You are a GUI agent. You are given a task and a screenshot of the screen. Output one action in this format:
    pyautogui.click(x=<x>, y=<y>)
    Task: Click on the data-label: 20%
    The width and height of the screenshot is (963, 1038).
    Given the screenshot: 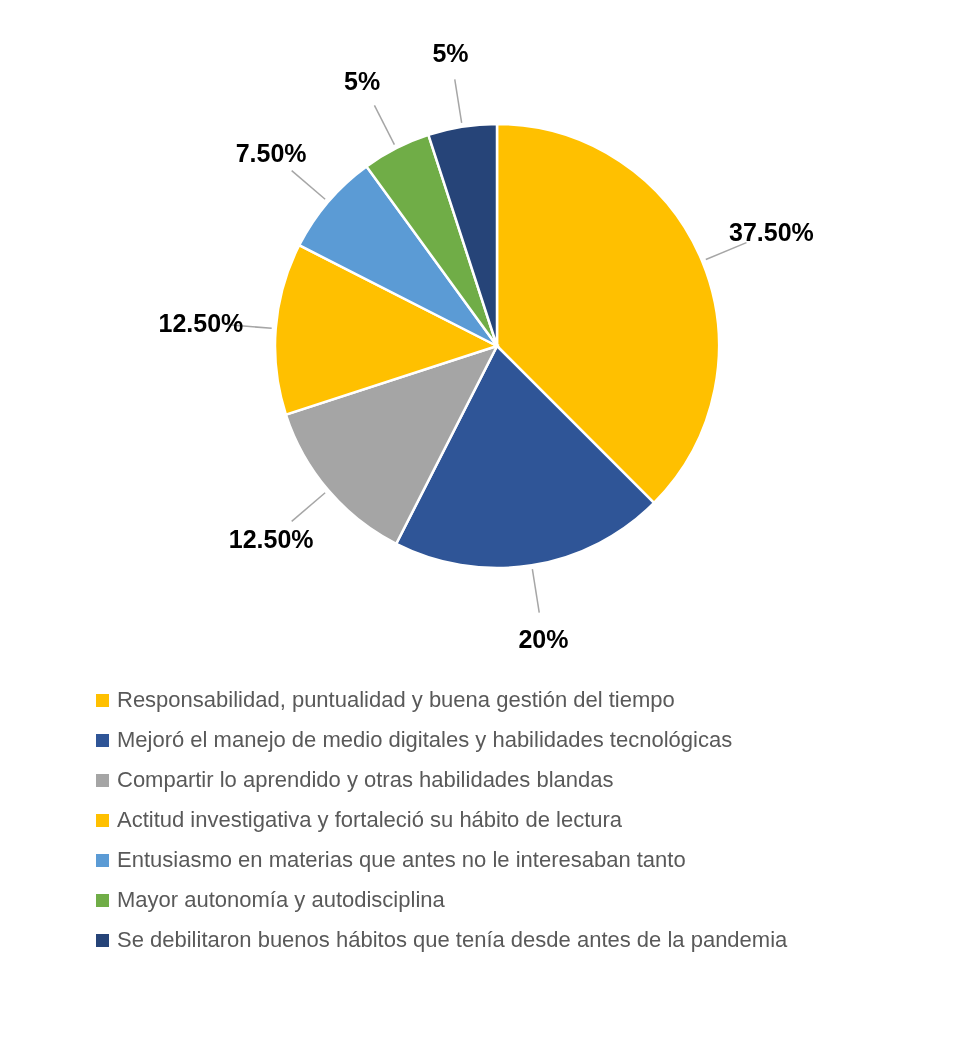 What is the action you would take?
    pyautogui.click(x=543, y=639)
    